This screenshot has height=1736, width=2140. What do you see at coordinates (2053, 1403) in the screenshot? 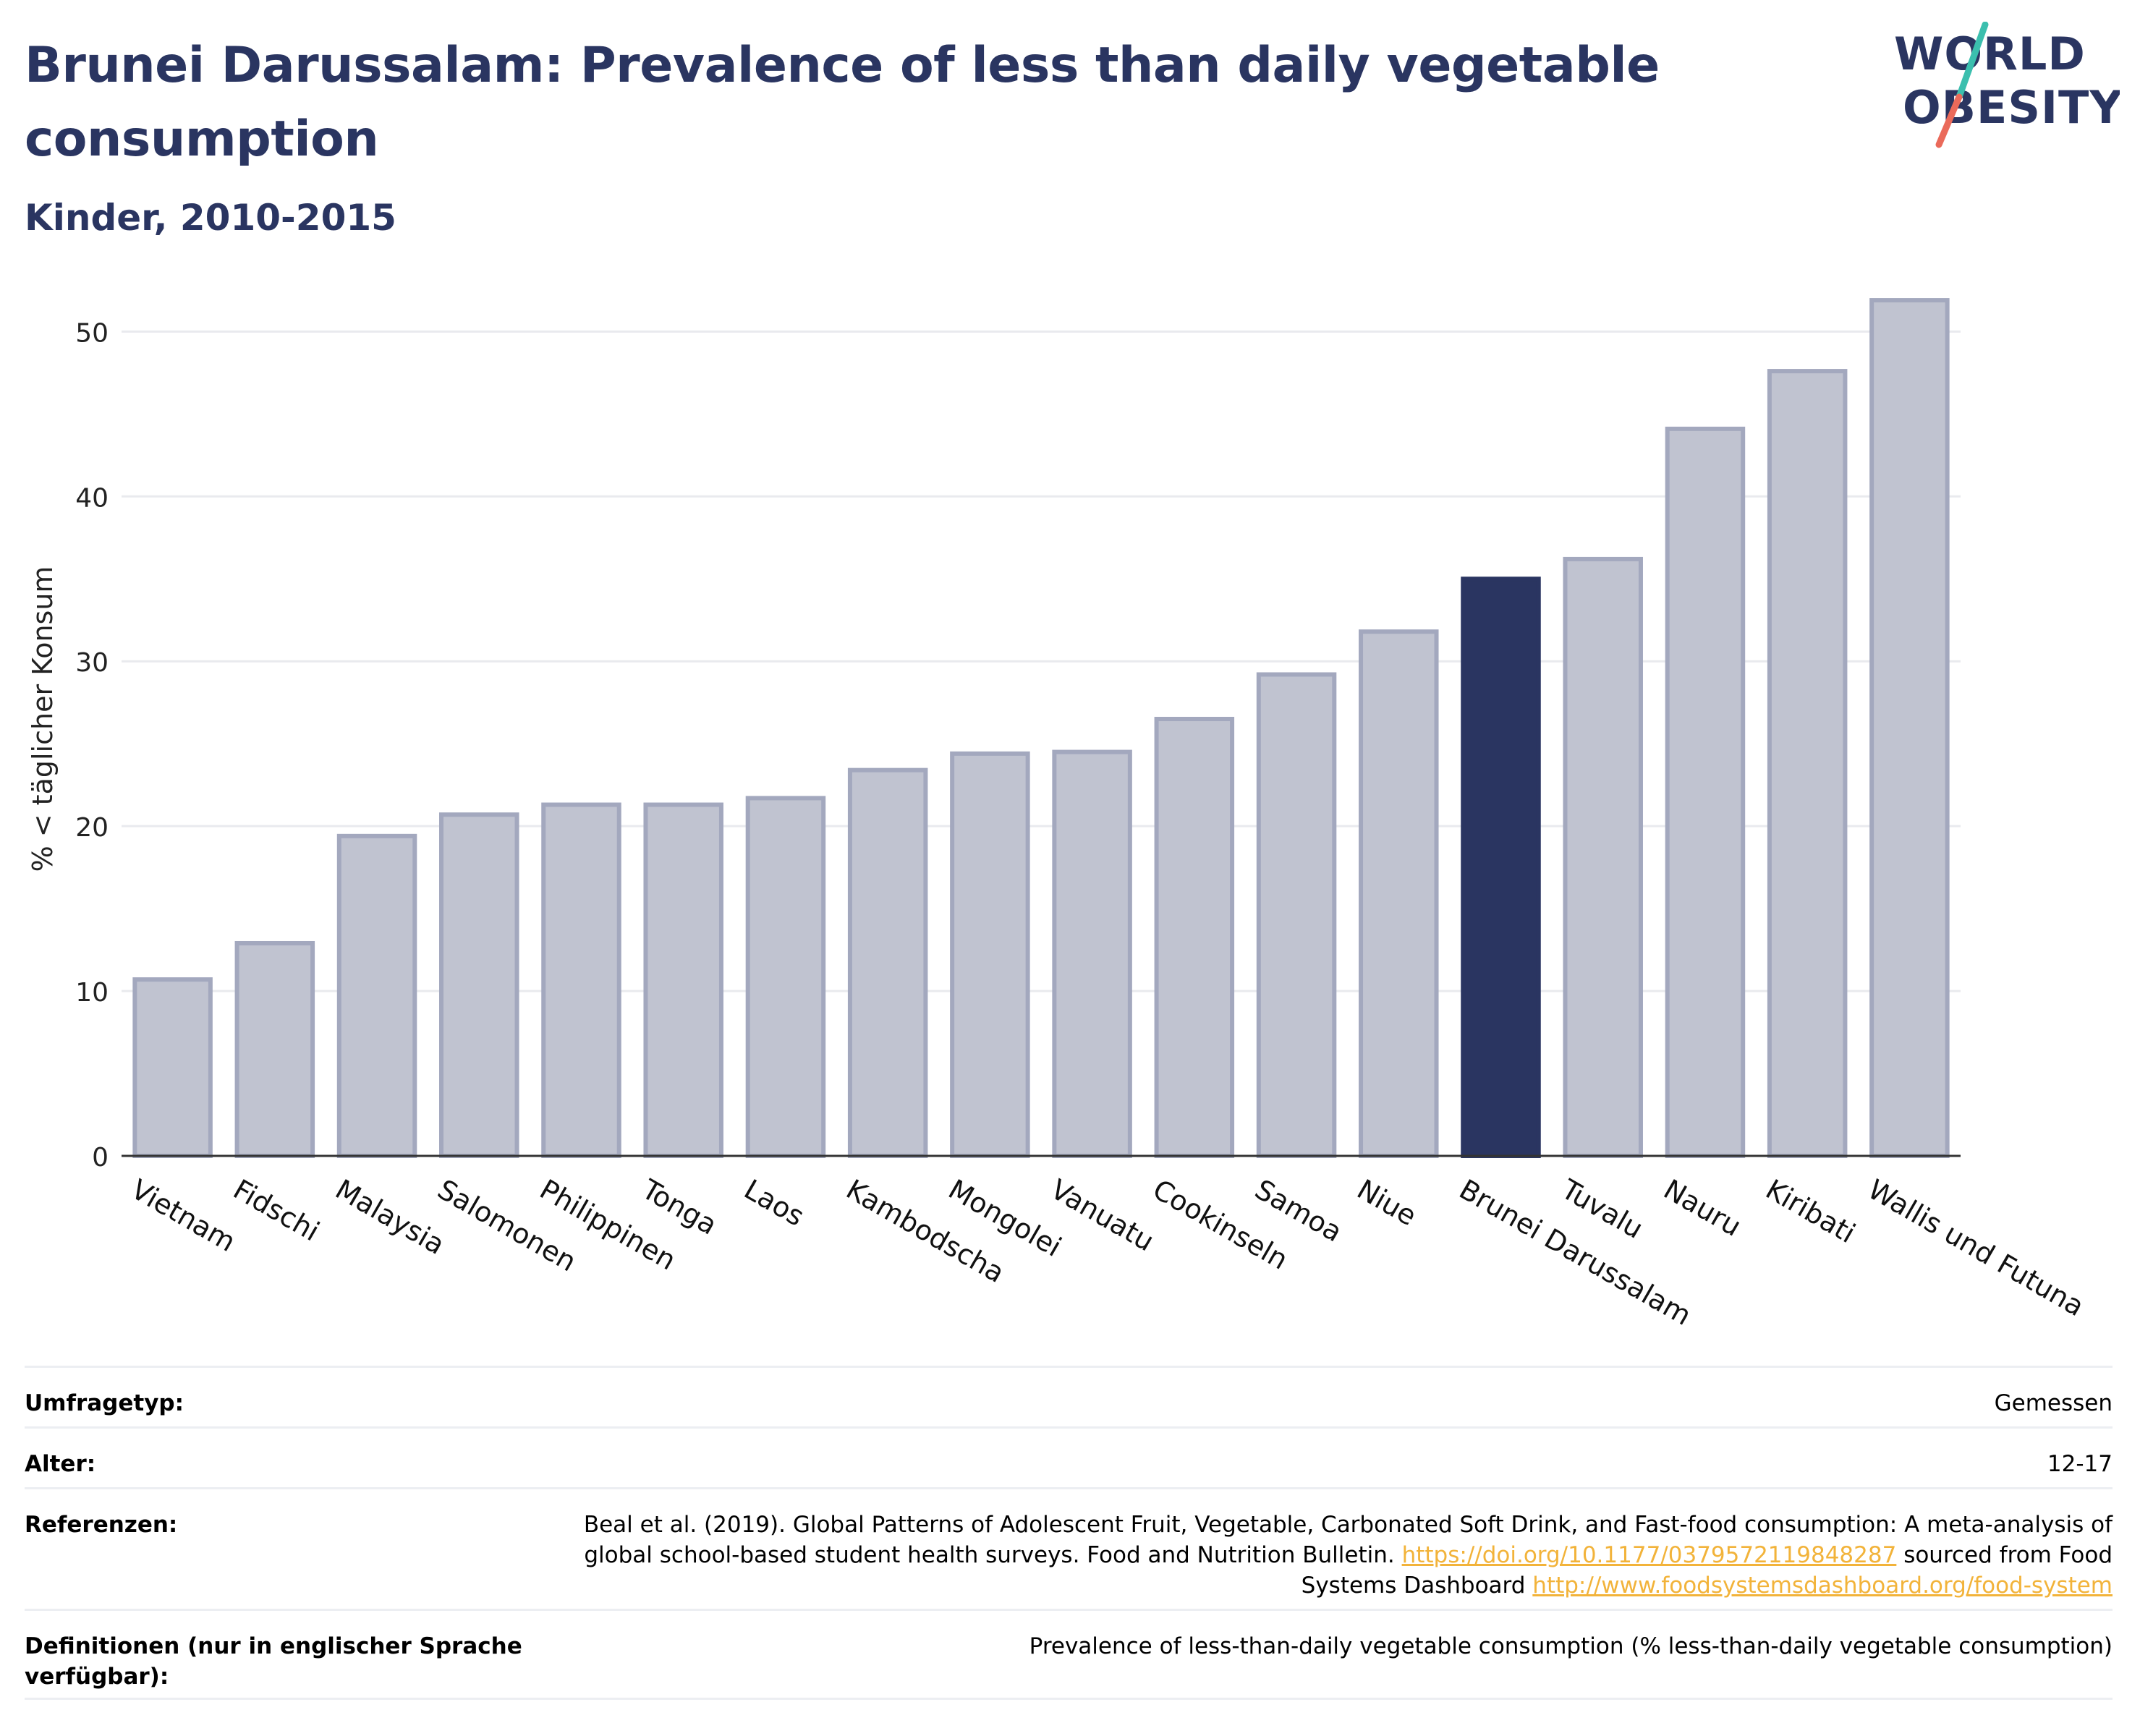
I see `meta-value: Gemessen` at bounding box center [2053, 1403].